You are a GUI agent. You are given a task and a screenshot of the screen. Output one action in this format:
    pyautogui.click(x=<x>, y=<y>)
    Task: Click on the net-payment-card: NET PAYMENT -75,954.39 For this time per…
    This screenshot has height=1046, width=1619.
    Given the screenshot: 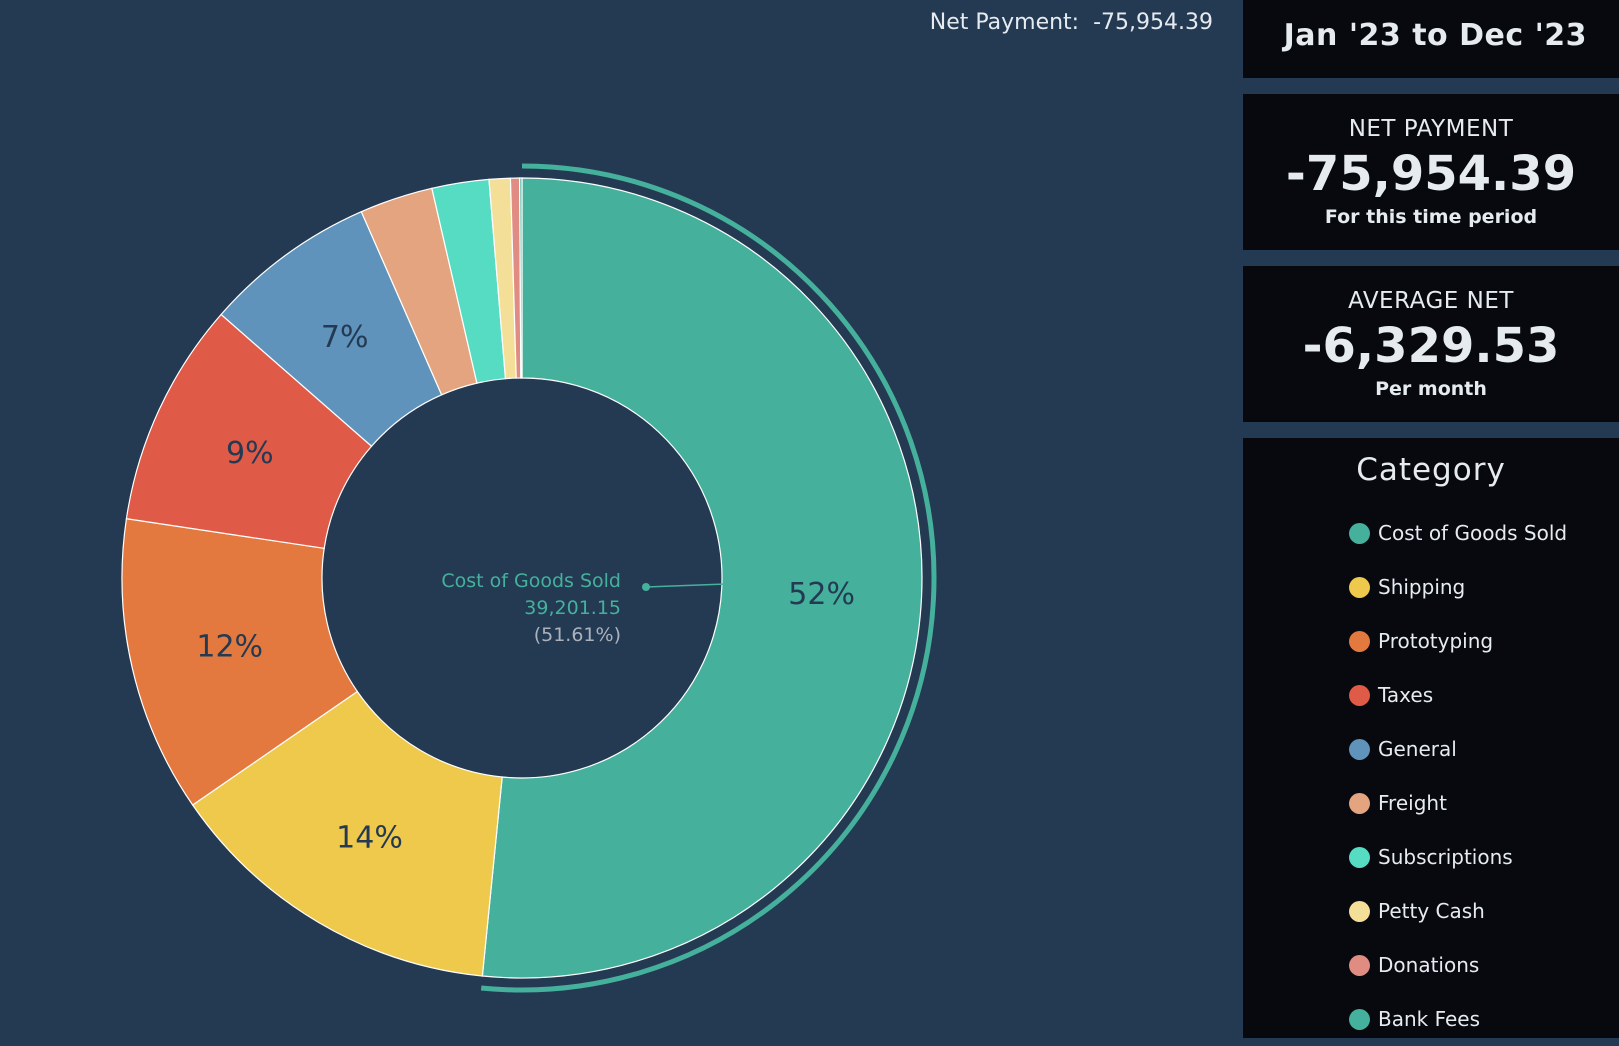 What is the action you would take?
    pyautogui.click(x=1431, y=172)
    